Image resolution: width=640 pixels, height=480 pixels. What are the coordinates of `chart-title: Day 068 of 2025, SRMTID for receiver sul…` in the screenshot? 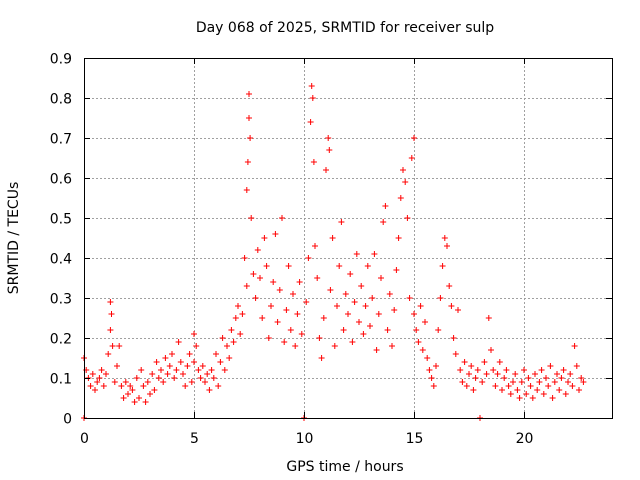 It's located at (345, 28).